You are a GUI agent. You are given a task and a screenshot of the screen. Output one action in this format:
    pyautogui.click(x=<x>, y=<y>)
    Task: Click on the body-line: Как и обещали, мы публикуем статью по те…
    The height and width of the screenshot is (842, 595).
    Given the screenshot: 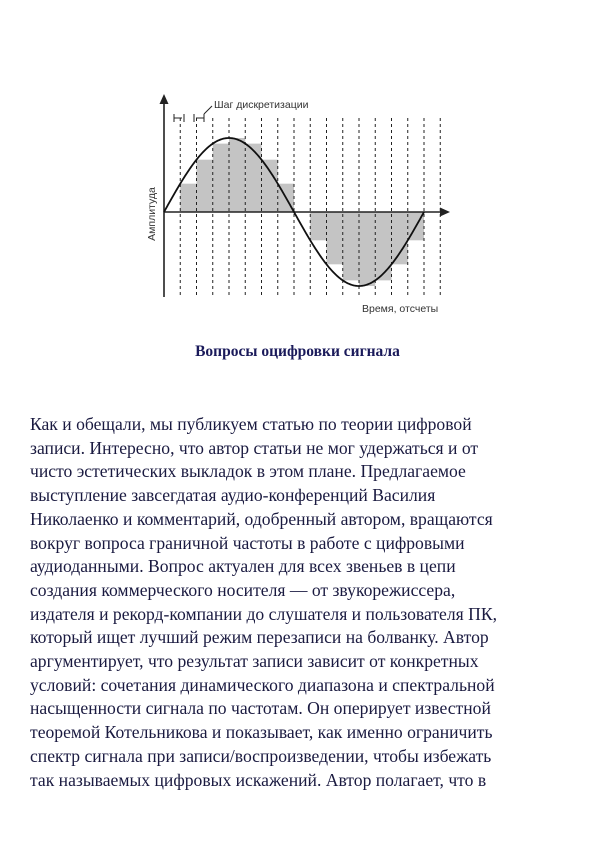 What is the action you would take?
    pyautogui.click(x=251, y=424)
    